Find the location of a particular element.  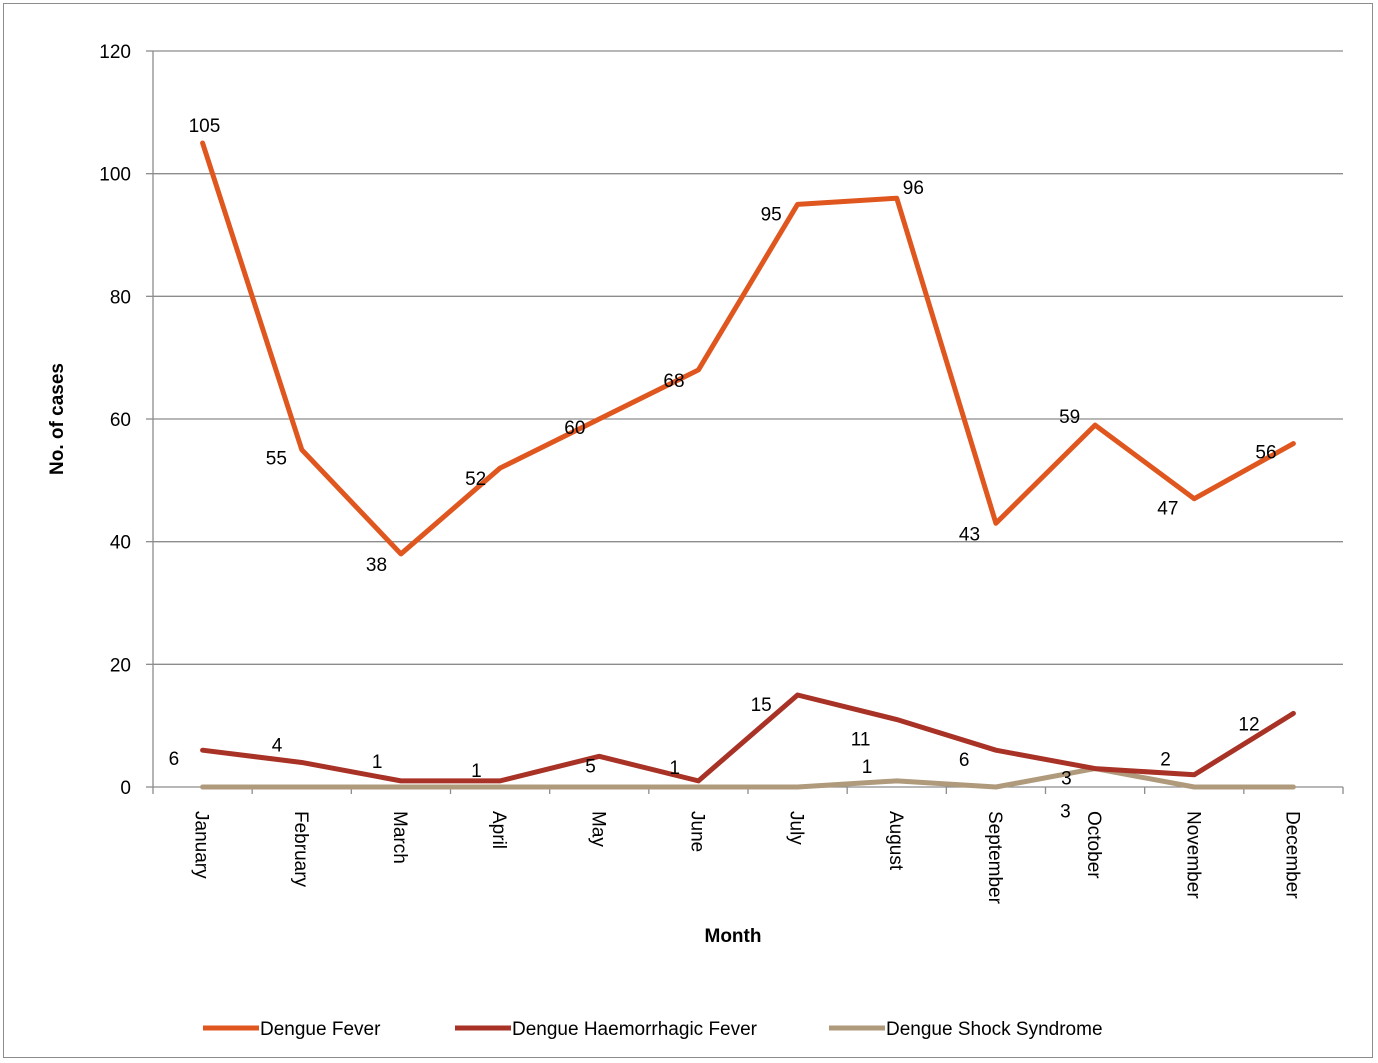

x-tick-label: May is located at coordinates (597, 829).